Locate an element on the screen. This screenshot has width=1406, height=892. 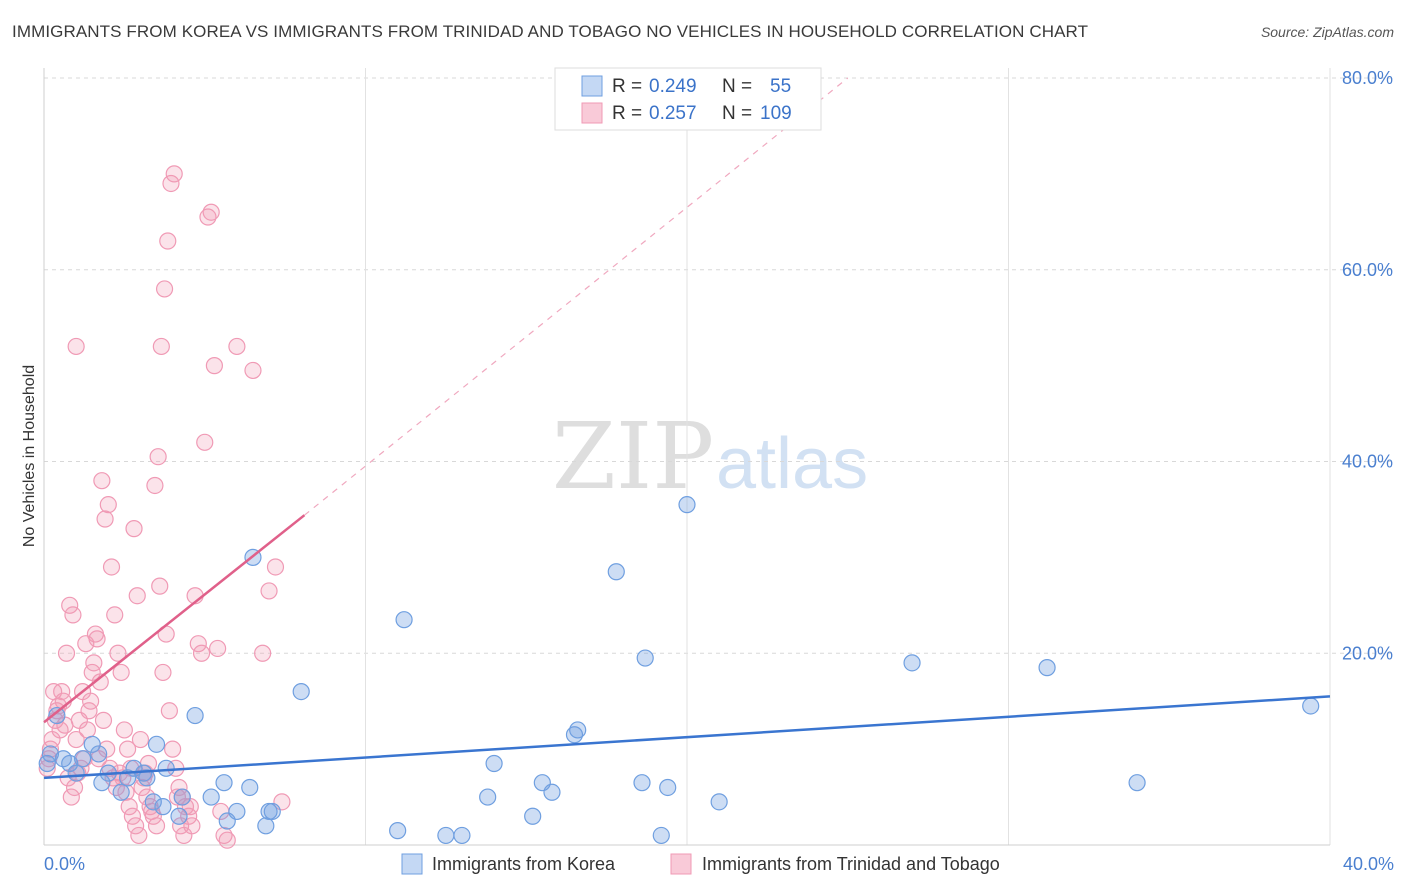
legend-r-value-trinidad: 0.257 is located at coordinates (673, 113).